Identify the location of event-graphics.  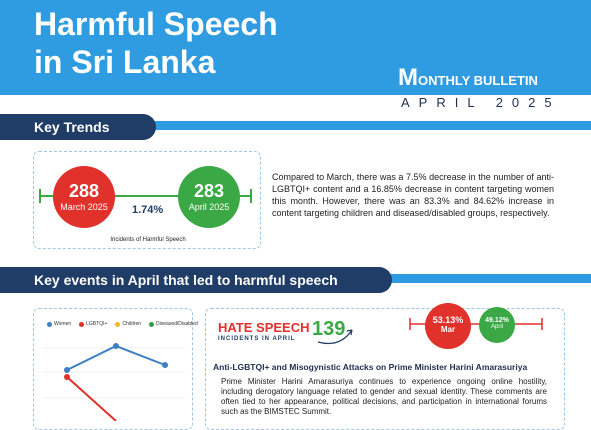
(430, 331).